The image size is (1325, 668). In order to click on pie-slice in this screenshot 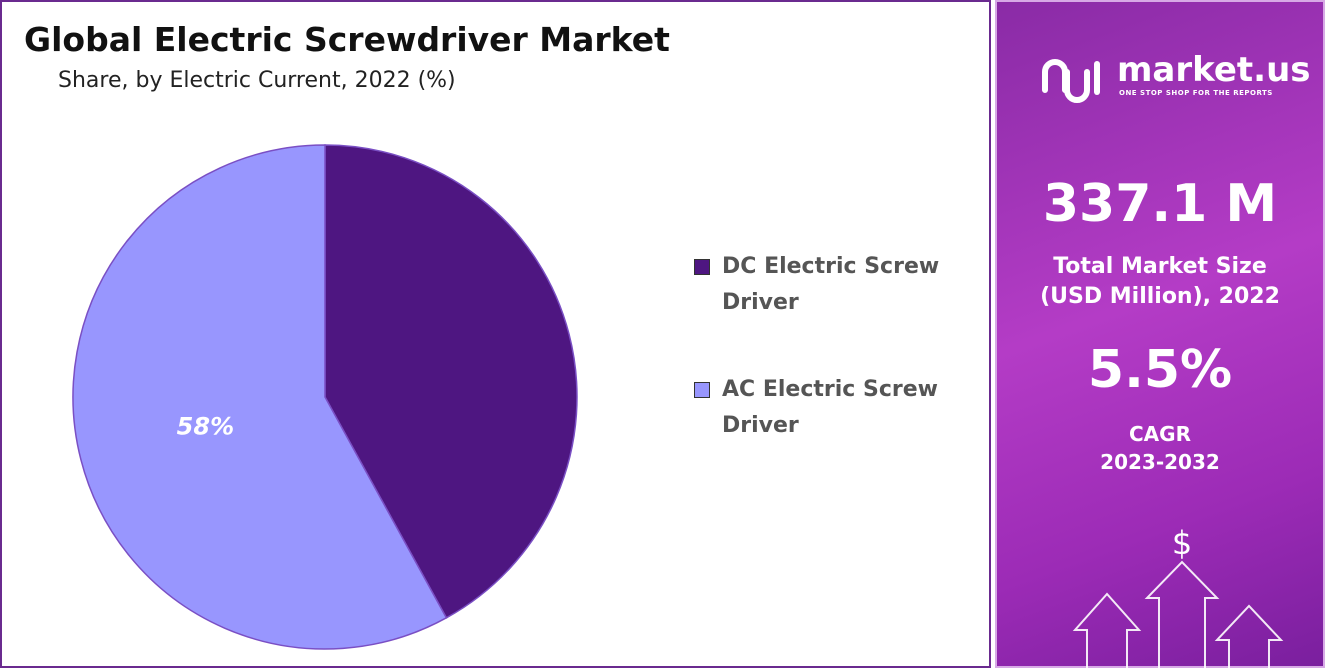, I will do `click(451, 381)`.